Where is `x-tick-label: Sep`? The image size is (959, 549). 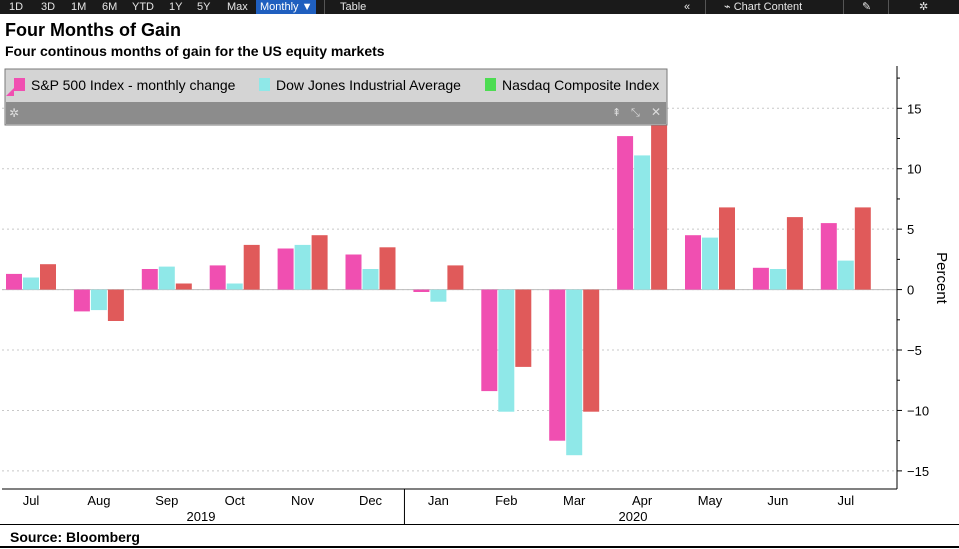
x-tick-label: Sep is located at coordinates (166, 500).